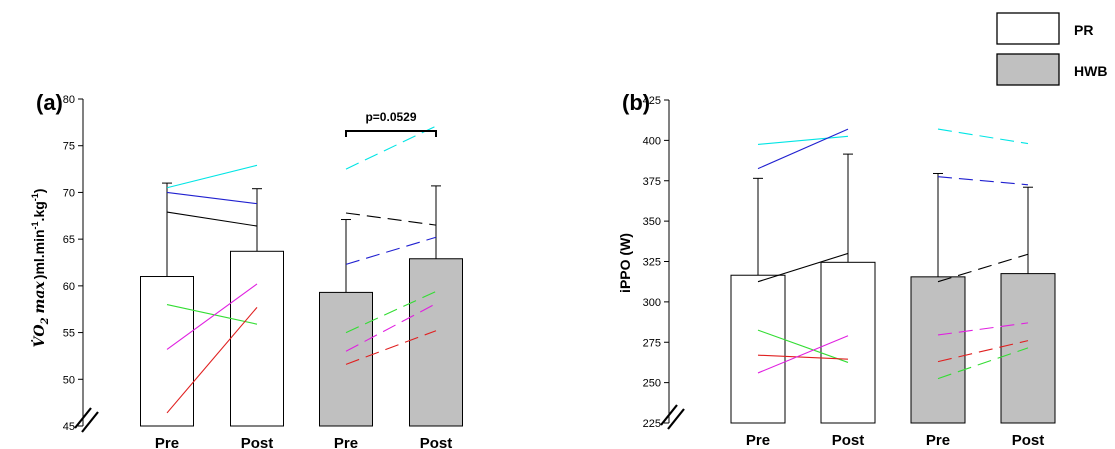  I want to click on panel-a-bar-pr-post, so click(257, 338).